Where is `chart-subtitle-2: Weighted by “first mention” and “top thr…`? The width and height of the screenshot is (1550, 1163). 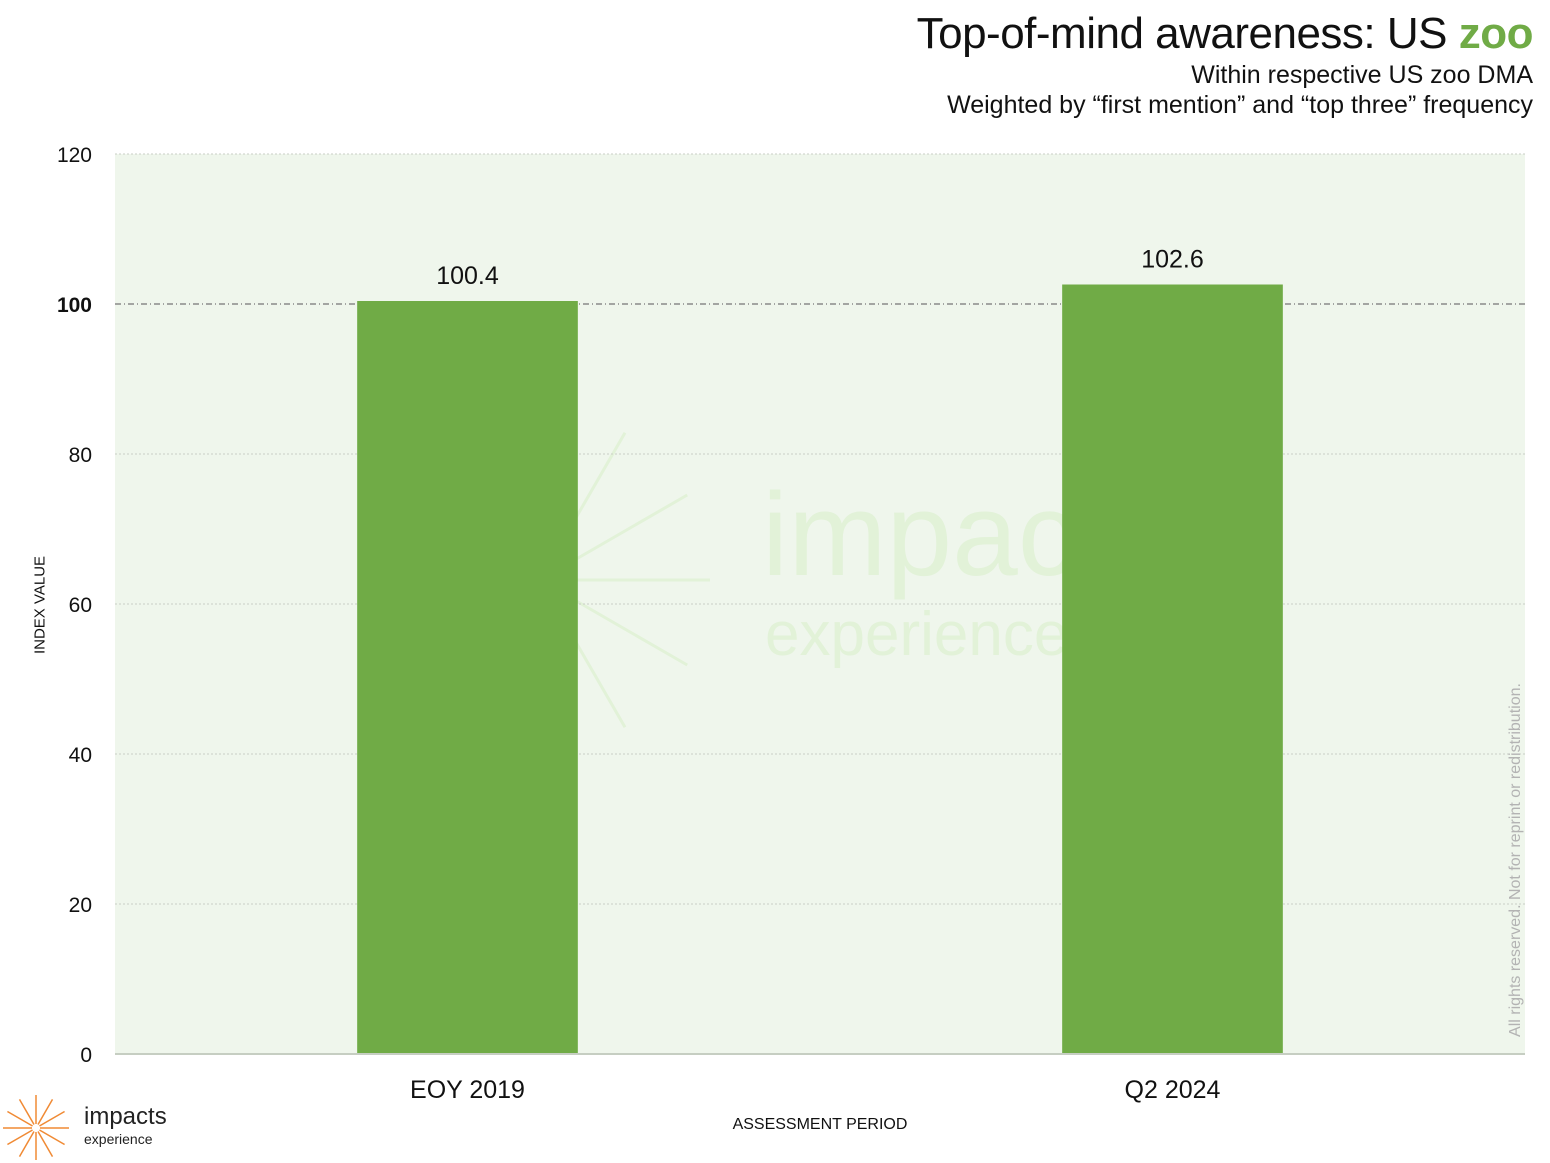
chart-subtitle-2: Weighted by “first mention” and “top thr… is located at coordinates (1240, 105).